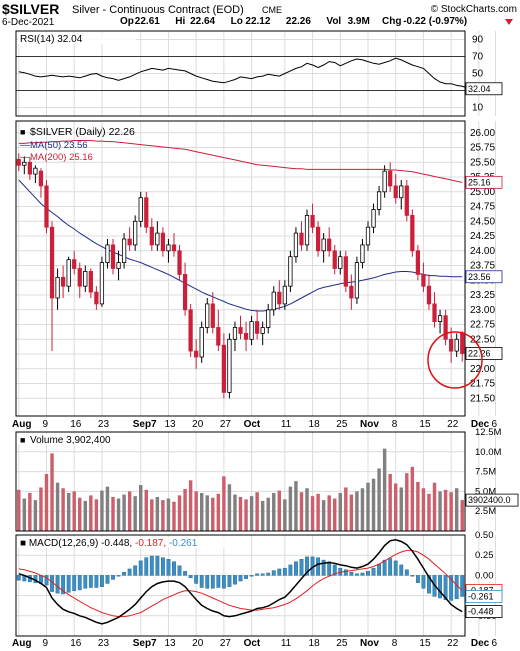 The height and width of the screenshot is (651, 520). I want to click on macd-signal-line, so click(240, 583).